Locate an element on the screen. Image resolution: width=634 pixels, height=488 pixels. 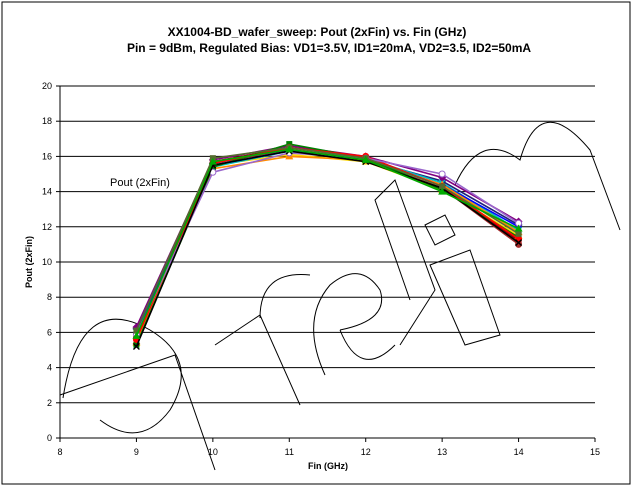
y-tick-label: 12 is located at coordinates (47, 227).